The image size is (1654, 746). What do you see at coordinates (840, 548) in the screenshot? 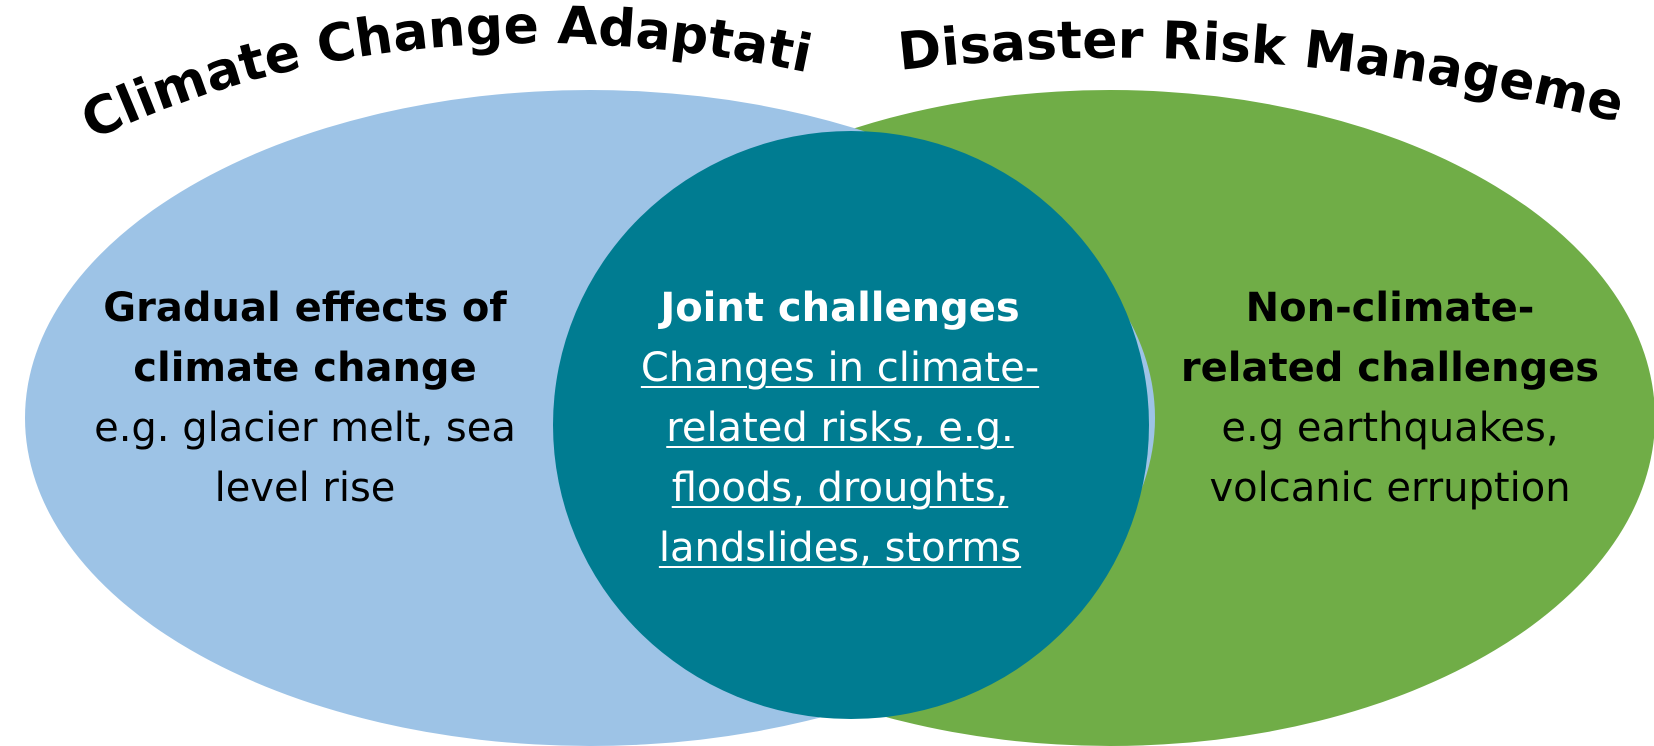
I see `joint-challenges-link-line-4: landslides, storms` at bounding box center [840, 548].